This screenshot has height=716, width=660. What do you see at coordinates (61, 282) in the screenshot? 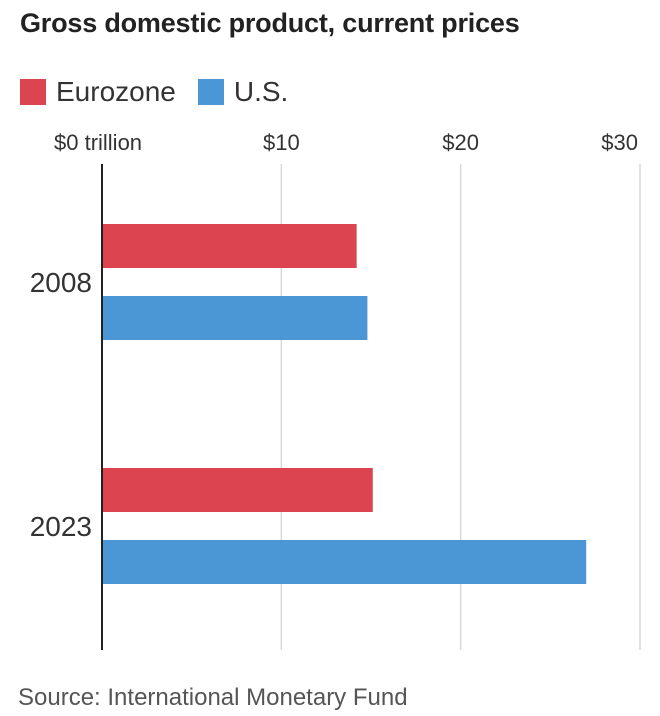
I see `category-label-2008: 2008` at bounding box center [61, 282].